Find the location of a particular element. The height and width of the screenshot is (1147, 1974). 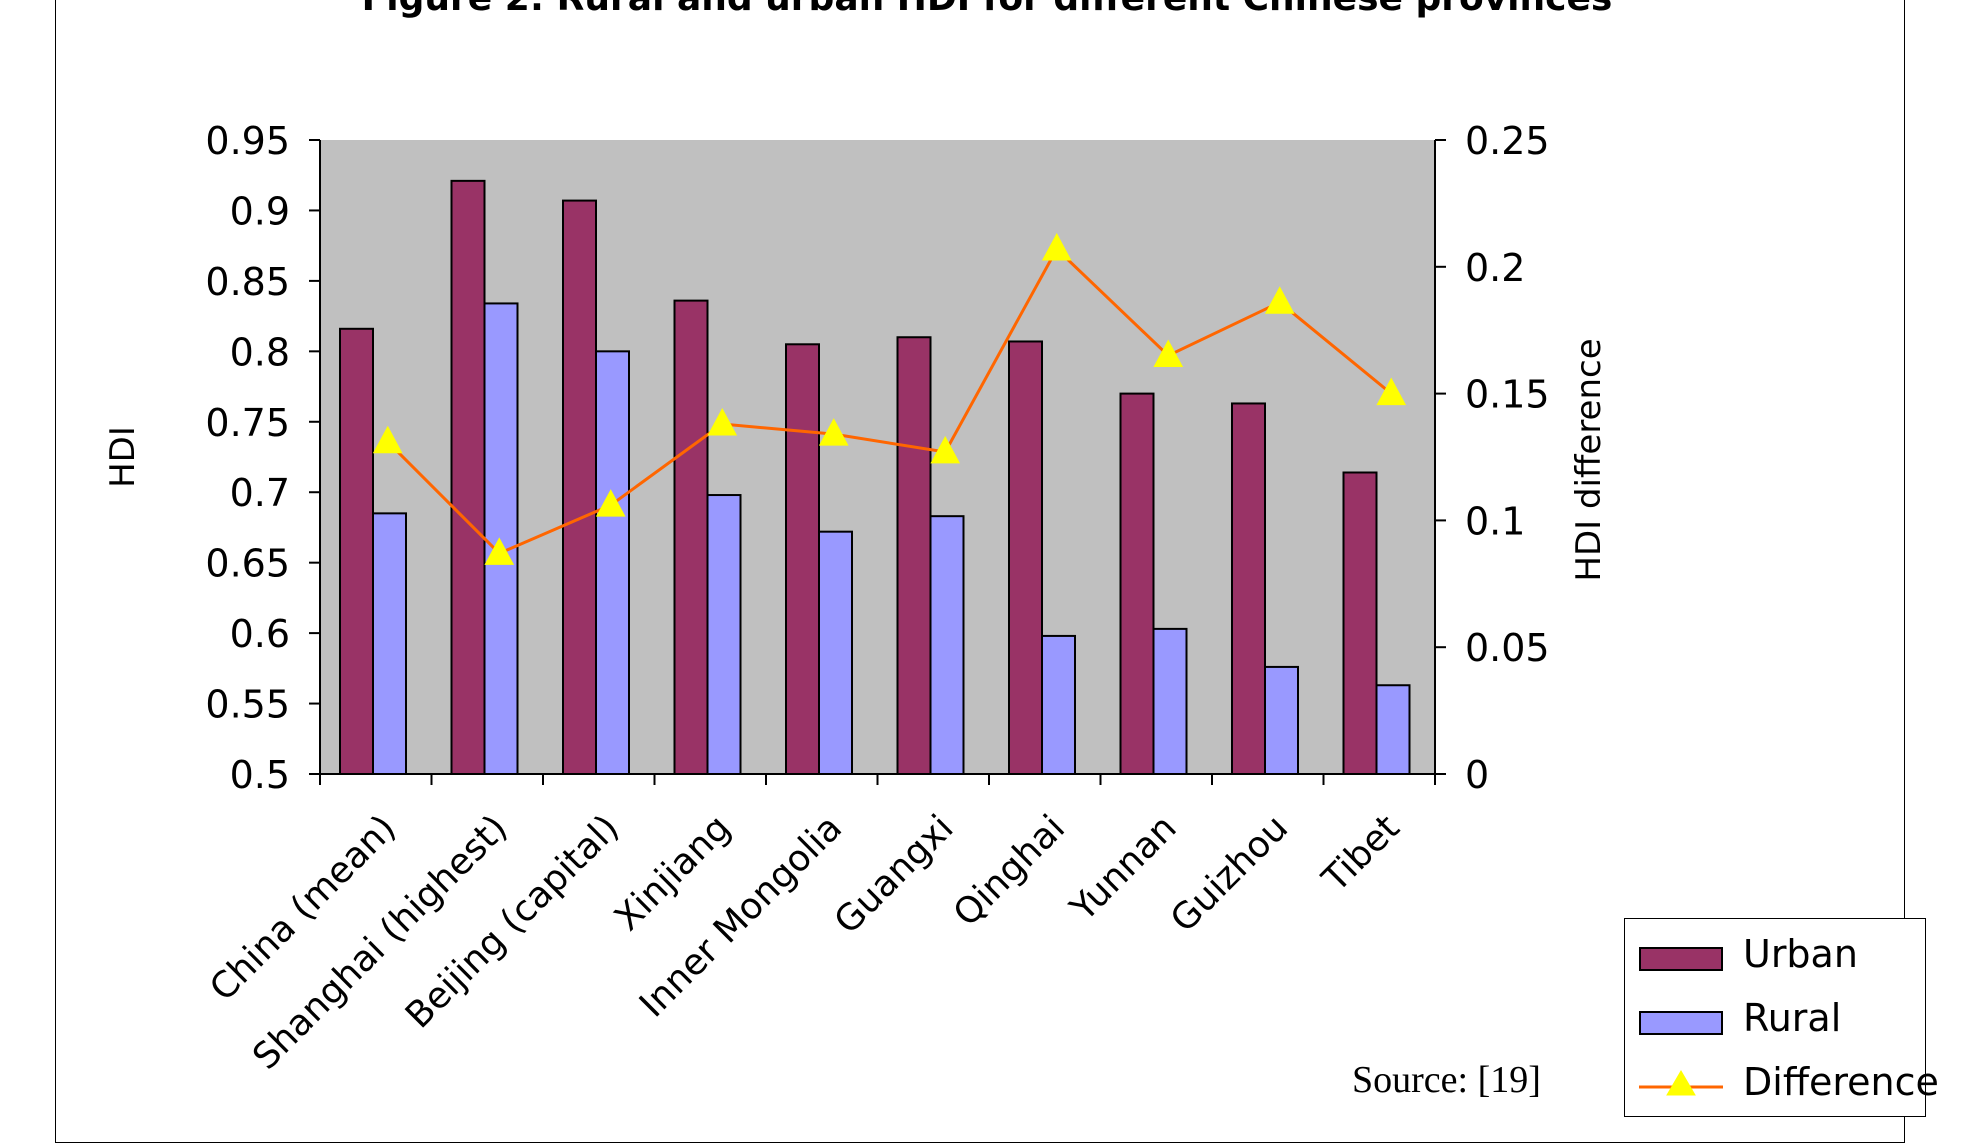

y-tick-label-left: 0.65 is located at coordinates (247, 564).